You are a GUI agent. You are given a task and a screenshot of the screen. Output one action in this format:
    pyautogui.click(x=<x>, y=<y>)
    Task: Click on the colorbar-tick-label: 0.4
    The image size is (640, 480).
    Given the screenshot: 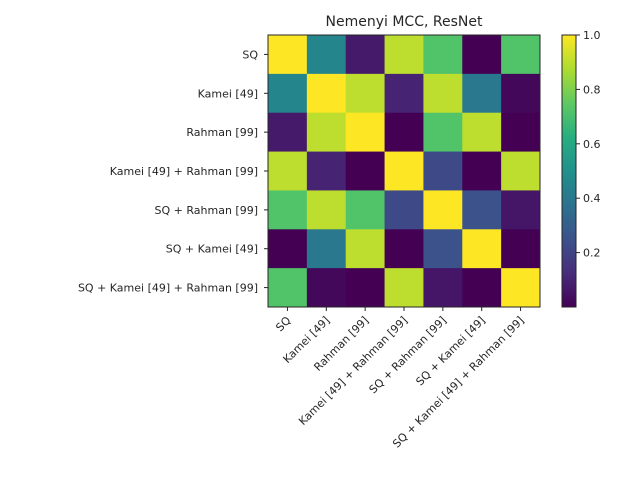 What is the action you would take?
    pyautogui.click(x=592, y=198)
    